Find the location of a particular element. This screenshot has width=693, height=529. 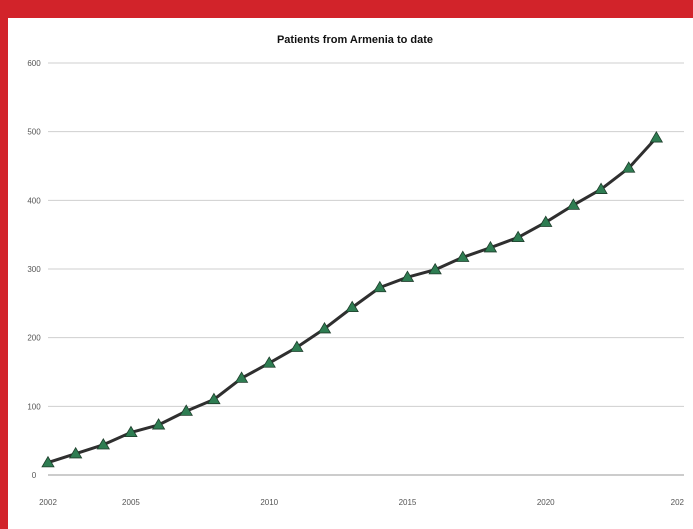

y-tick-label: 300 is located at coordinates (34, 269).